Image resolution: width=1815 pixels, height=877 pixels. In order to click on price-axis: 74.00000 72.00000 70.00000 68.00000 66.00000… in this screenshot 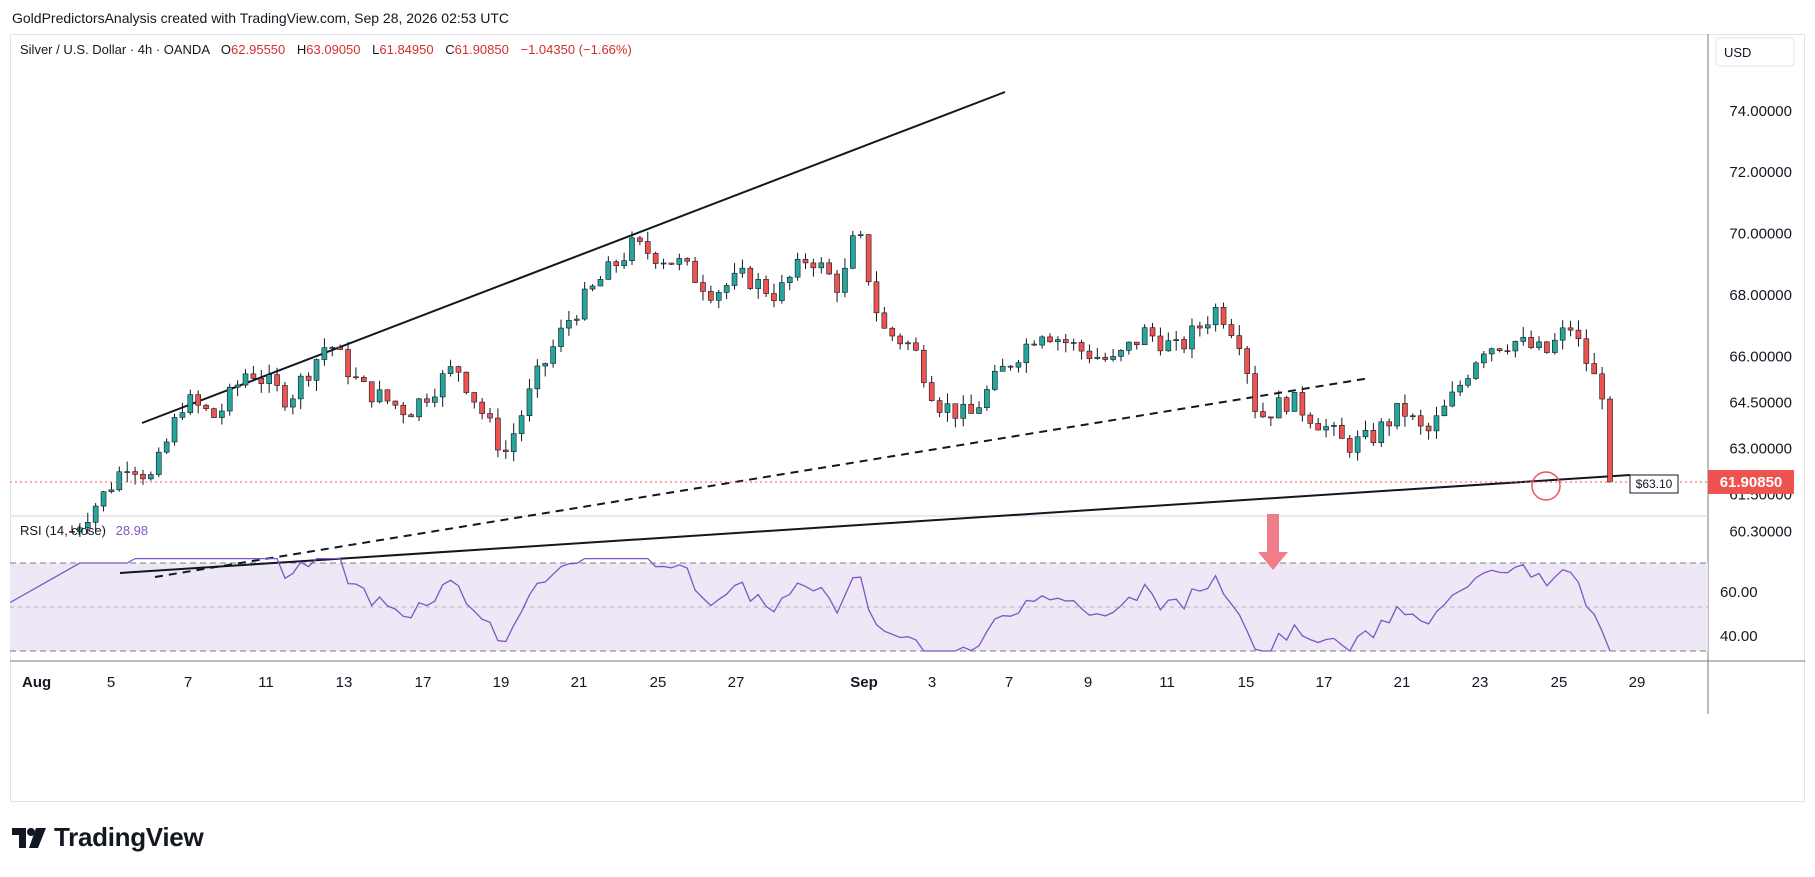, I will do `click(1760, 322)`.